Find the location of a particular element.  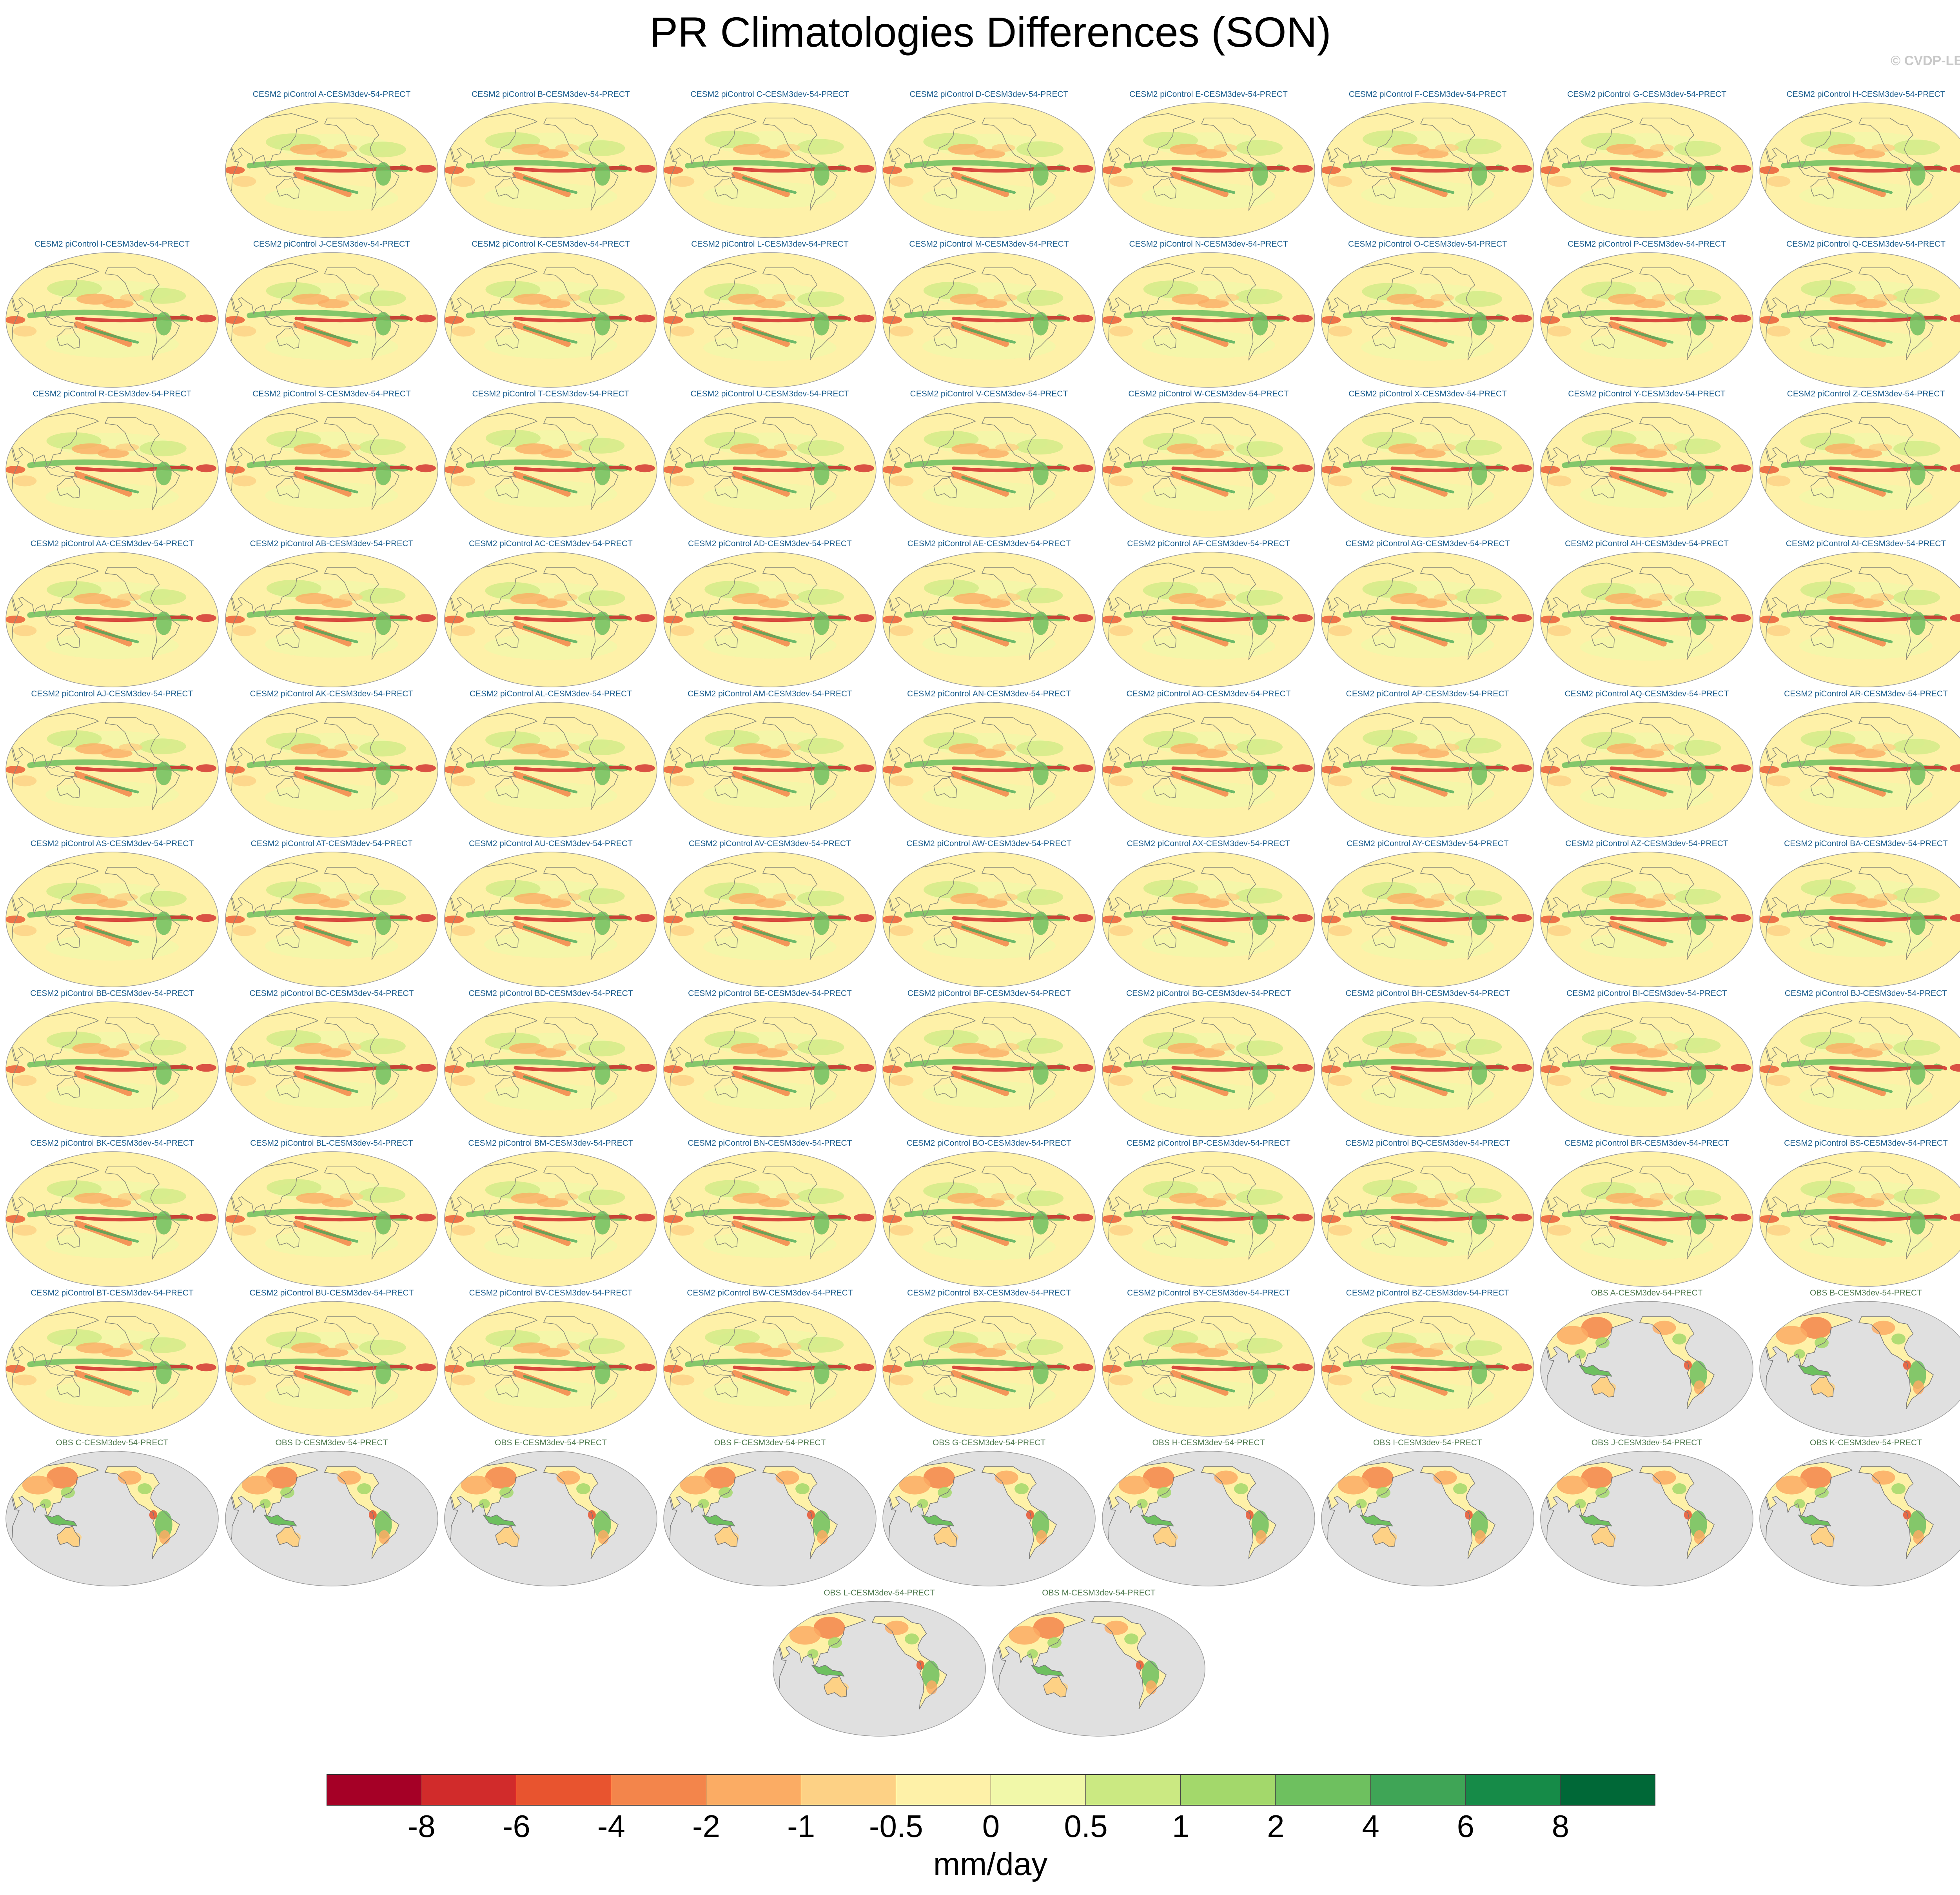

land-field is located at coordinates (500, 1521).